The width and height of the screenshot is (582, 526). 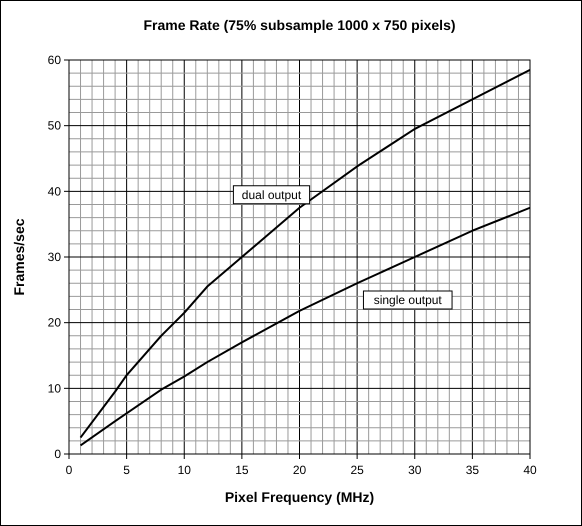 What do you see at coordinates (58, 454) in the screenshot?
I see `y-tick-label: 0` at bounding box center [58, 454].